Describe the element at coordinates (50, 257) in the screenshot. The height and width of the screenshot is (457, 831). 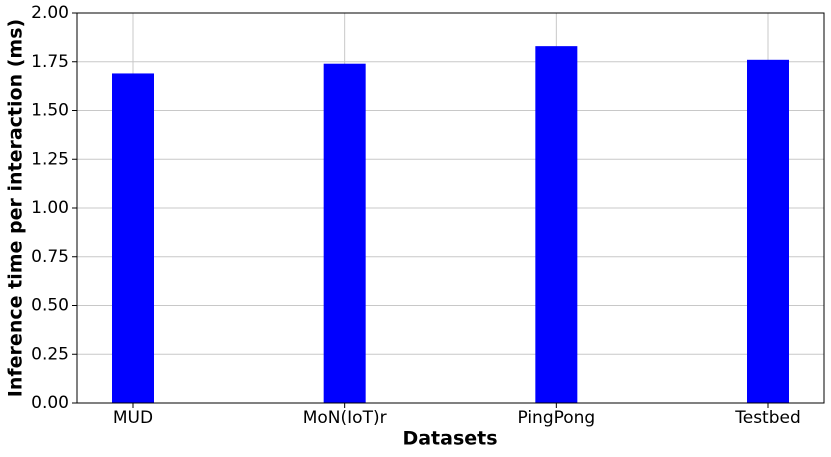
I see `y-tick-label: 0.75` at that location.